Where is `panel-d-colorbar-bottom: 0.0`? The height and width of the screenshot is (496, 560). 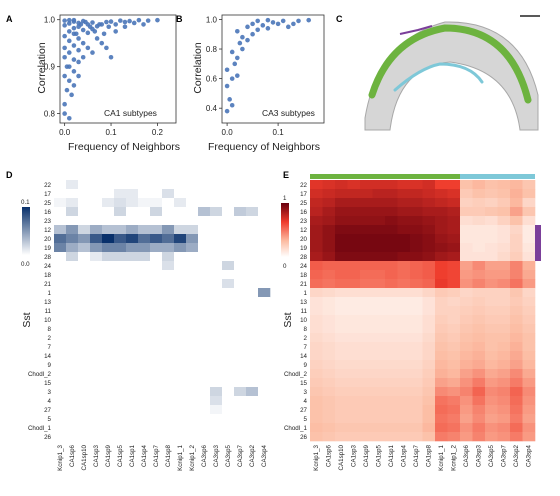
panel-d-colorbar-bottom: 0.0 is located at coordinates (25, 264).